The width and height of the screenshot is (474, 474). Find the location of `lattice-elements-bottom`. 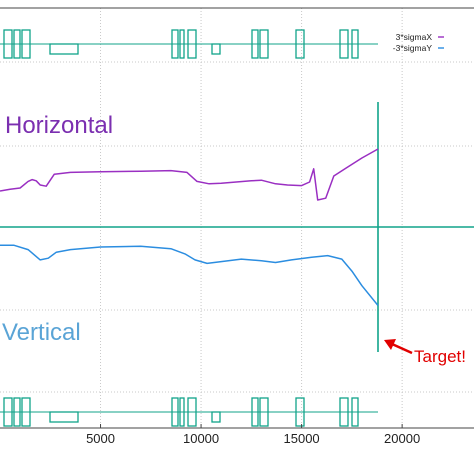

lattice-elements-bottom is located at coordinates (189, 412).